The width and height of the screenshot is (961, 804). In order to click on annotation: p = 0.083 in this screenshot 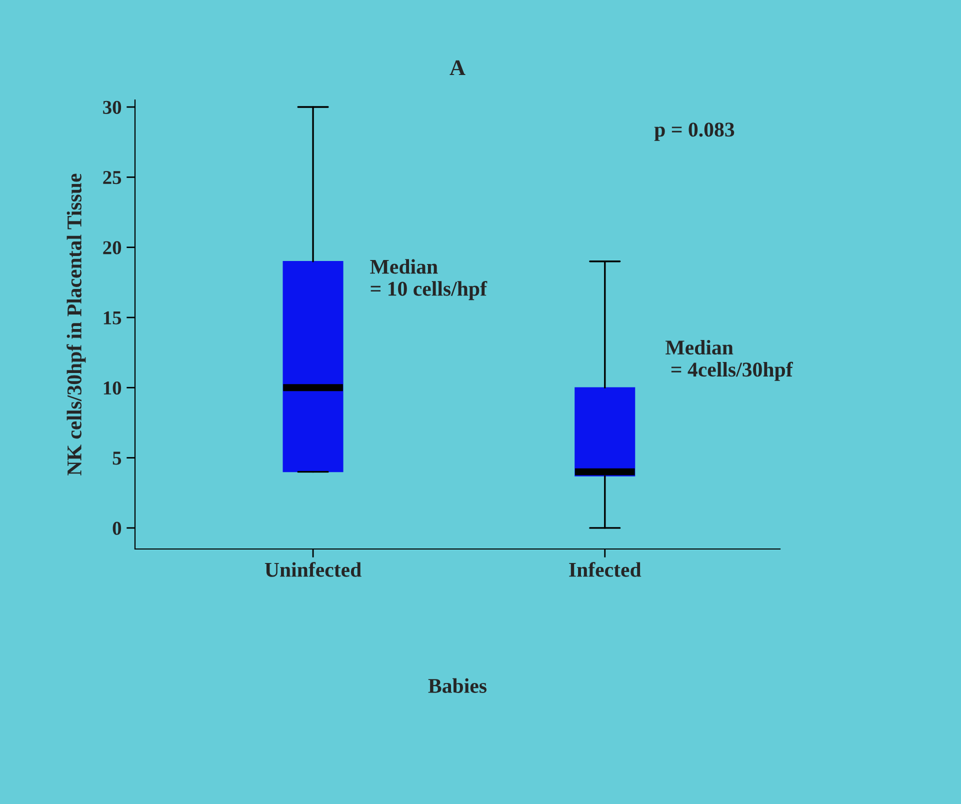, I will do `click(694, 131)`.